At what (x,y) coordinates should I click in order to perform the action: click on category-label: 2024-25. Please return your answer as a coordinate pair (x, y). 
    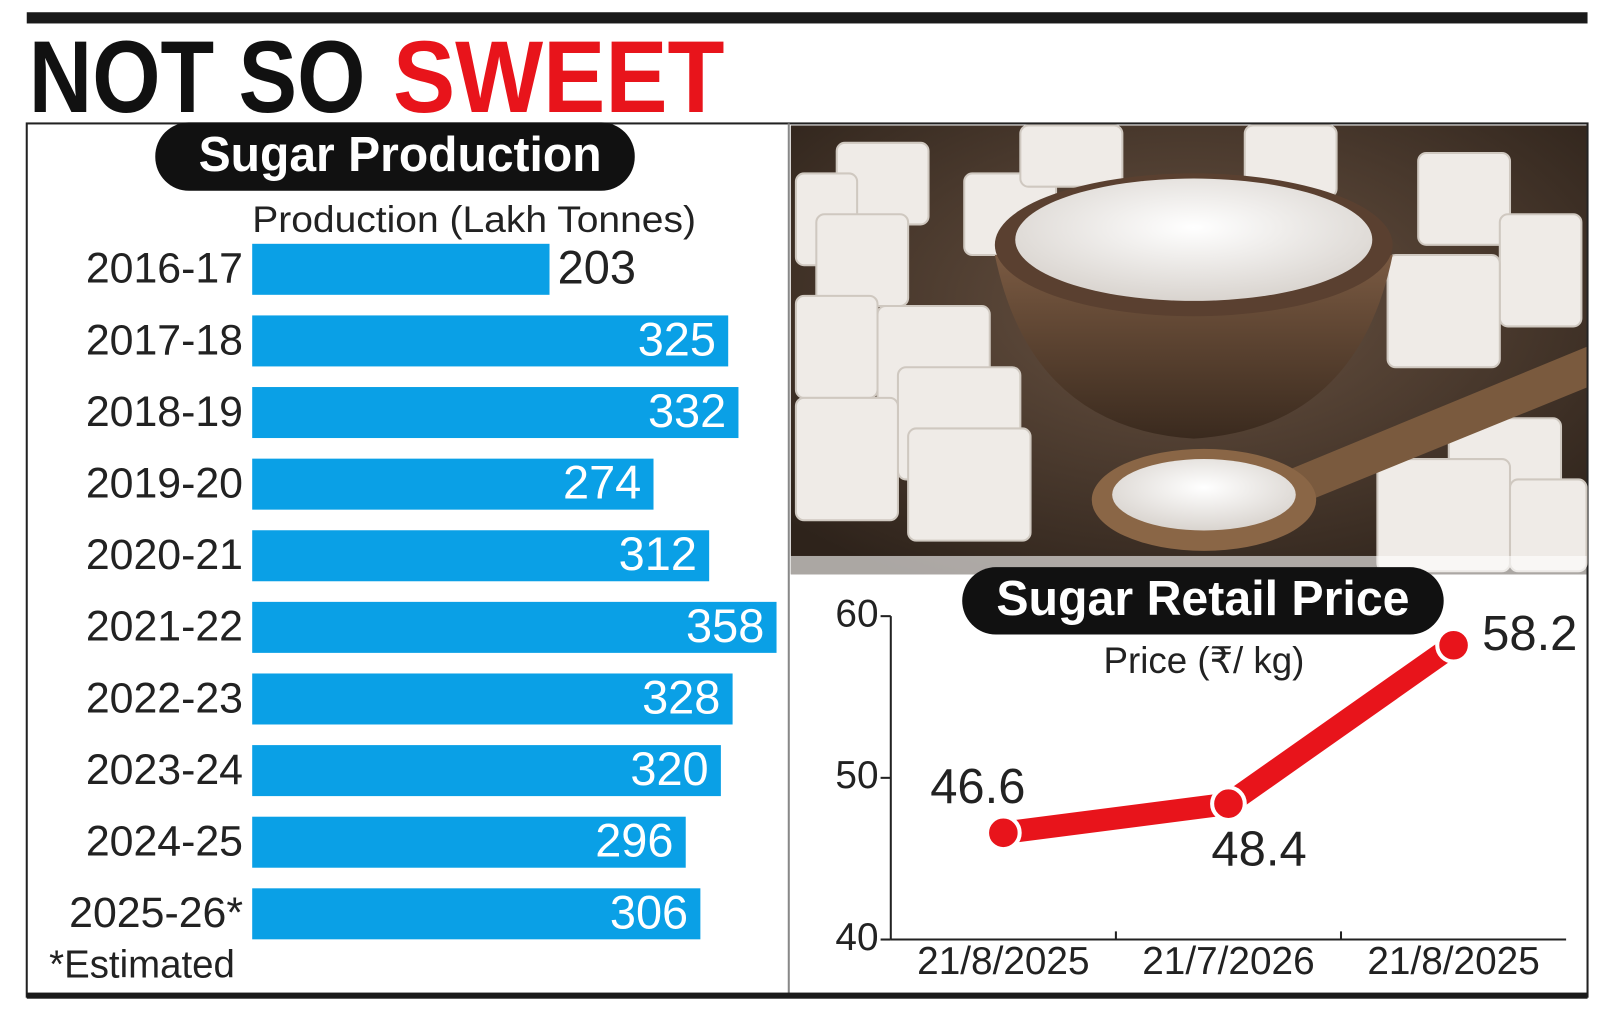
    Looking at the image, I should click on (164, 842).